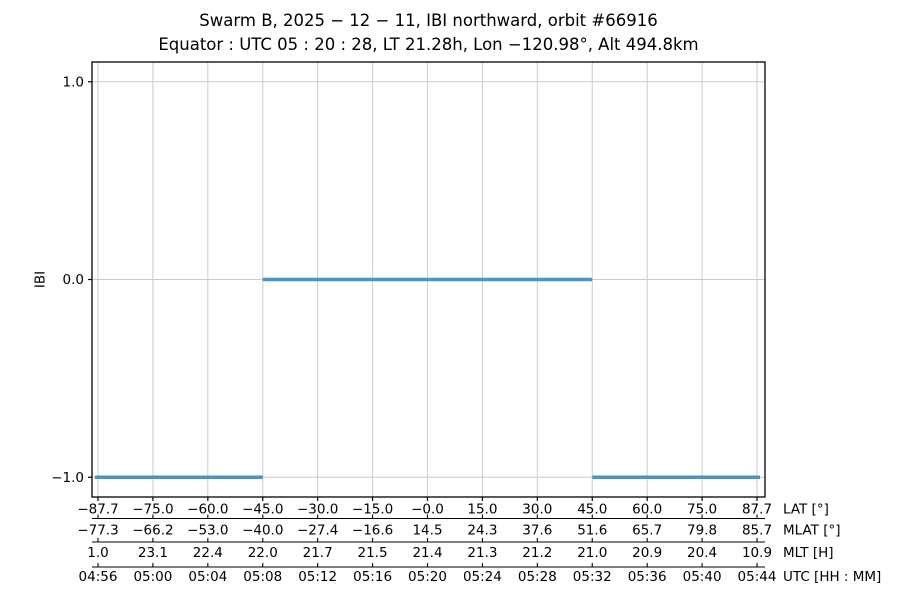 The image size is (900, 600). I want to click on x-row-title: UTC [HH : MM], so click(832, 577).